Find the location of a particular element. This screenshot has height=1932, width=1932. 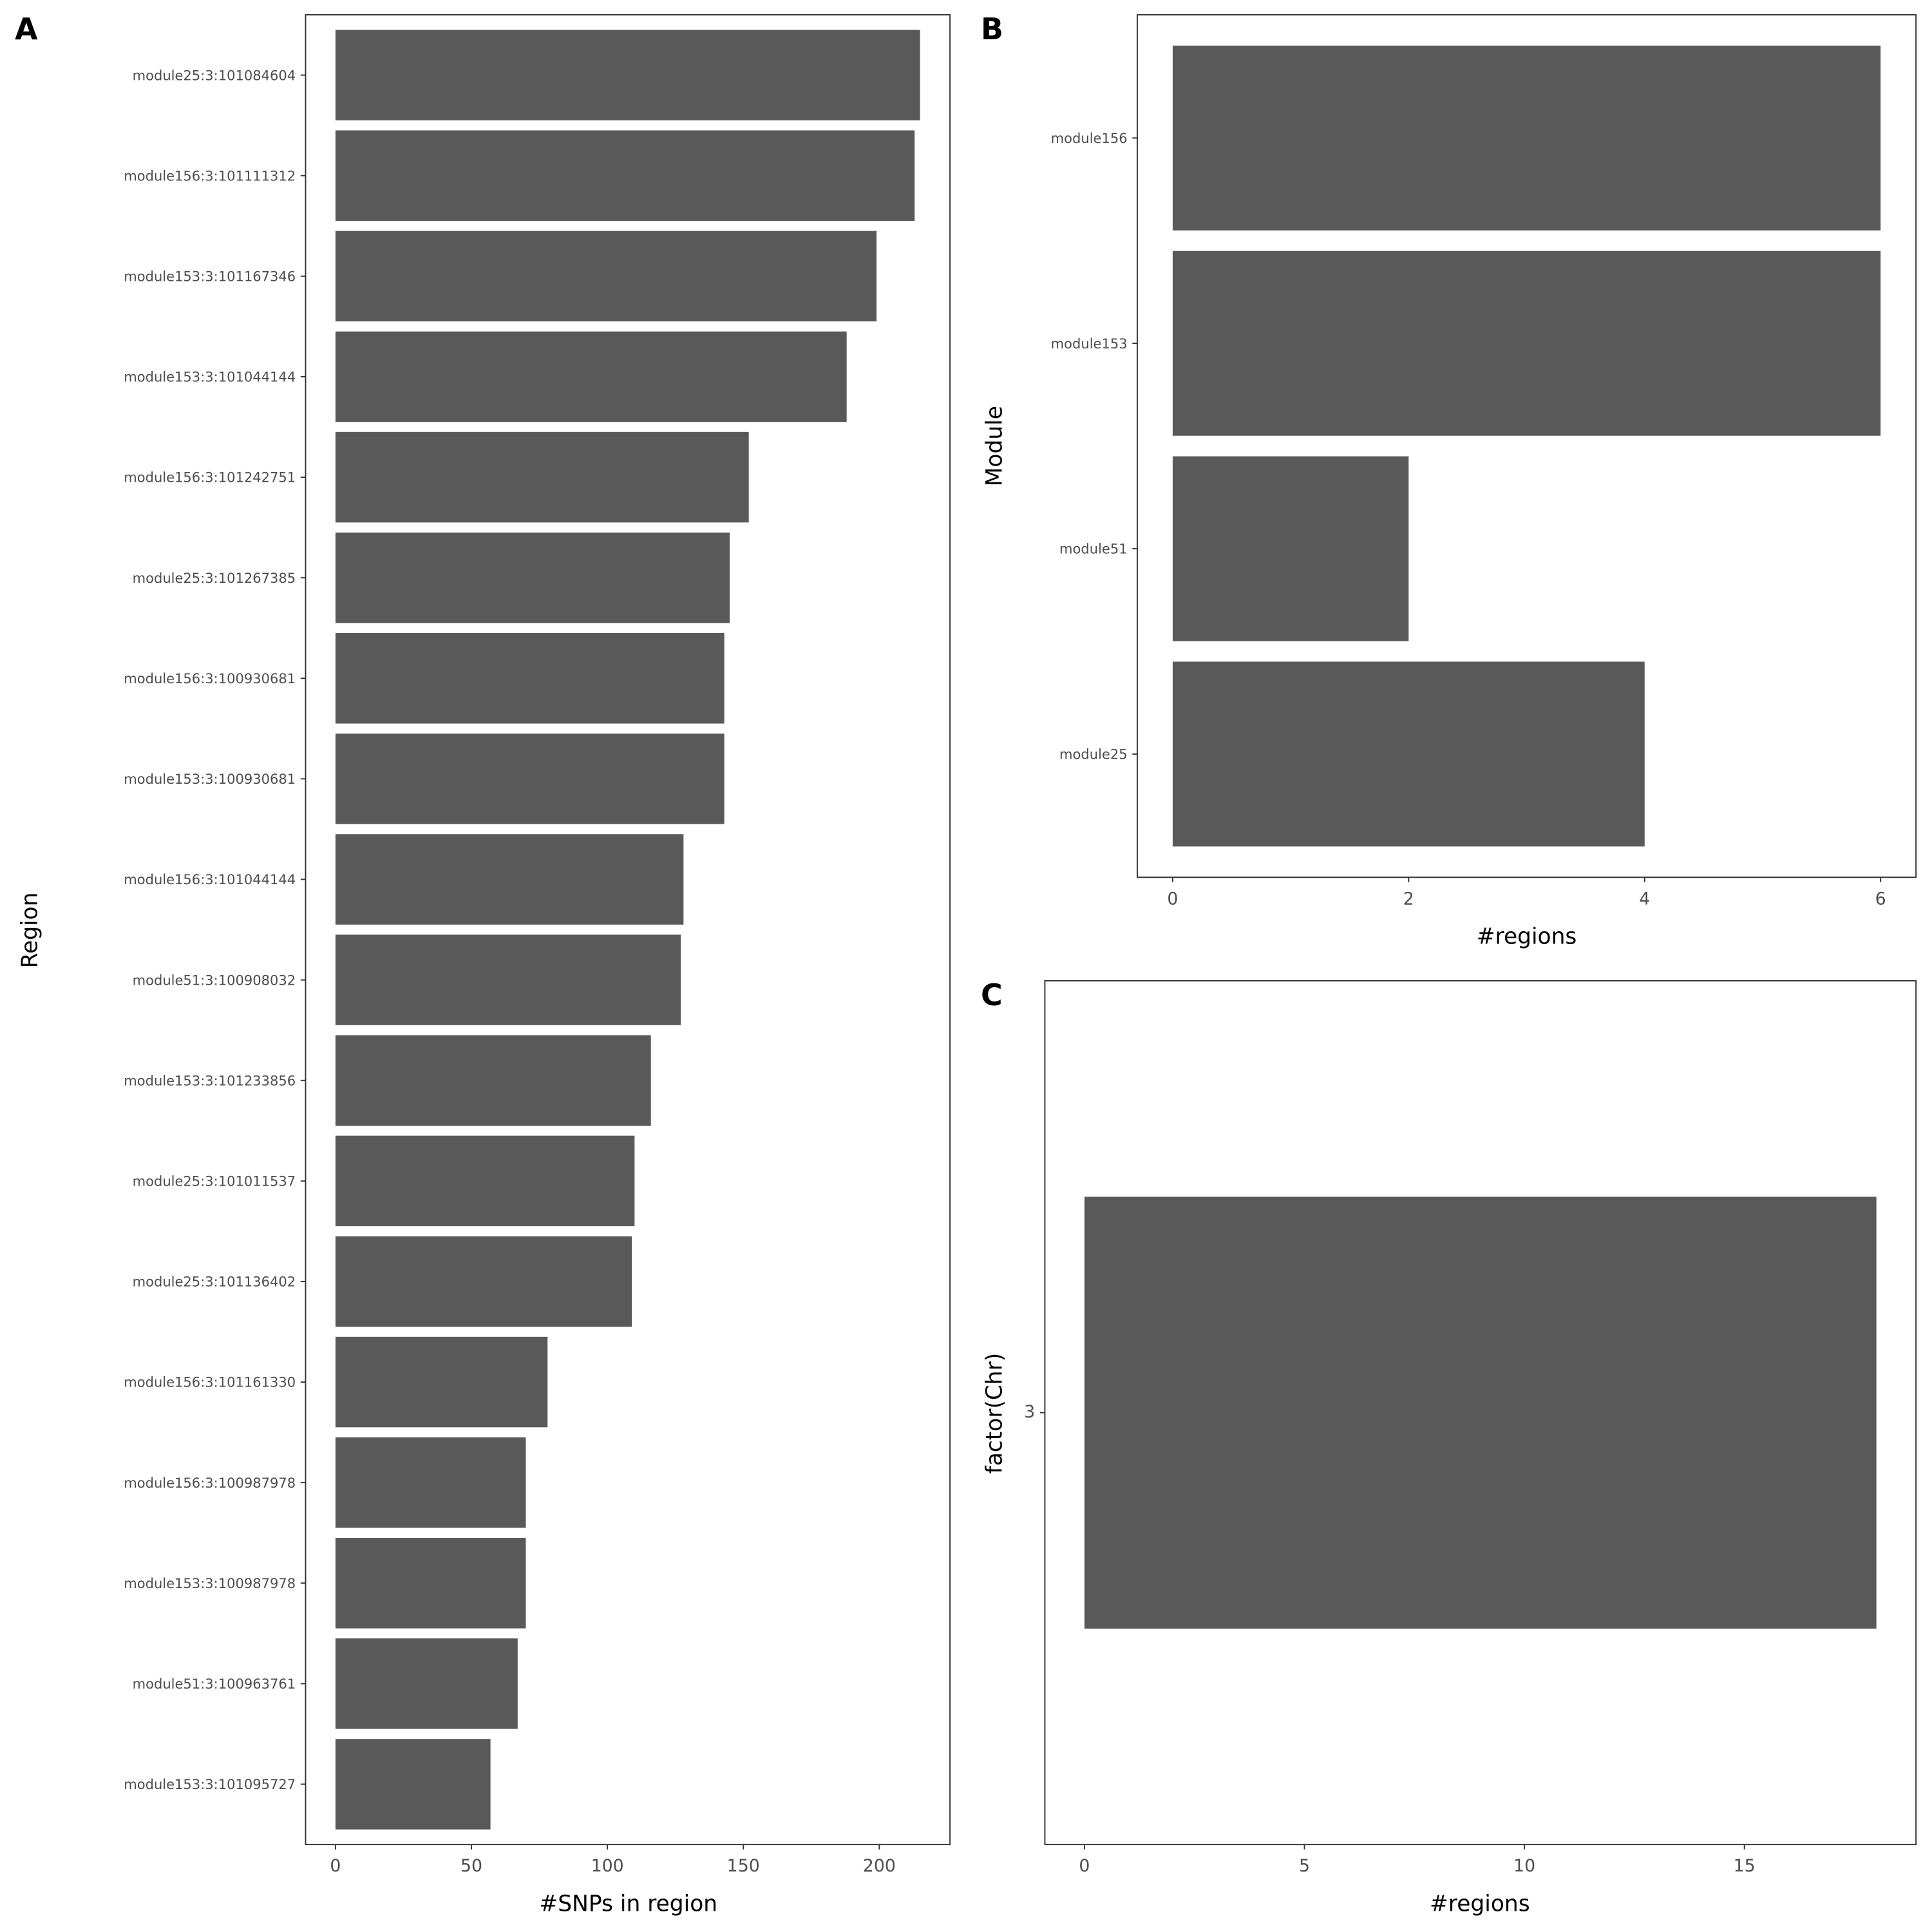

y-tick-label: module25:3:101084604 is located at coordinates (215, 75).